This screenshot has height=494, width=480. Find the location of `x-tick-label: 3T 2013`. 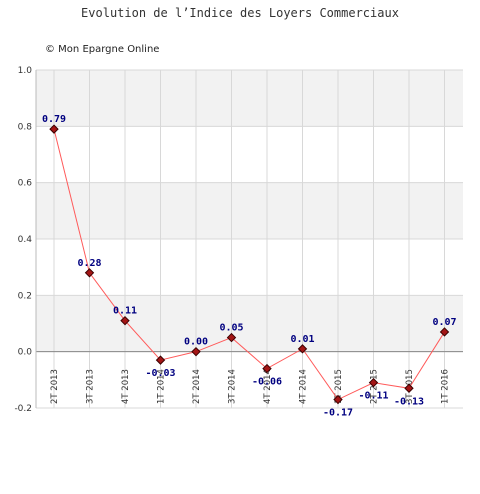

x-tick-label: 3T 2013 is located at coordinates (91, 386).